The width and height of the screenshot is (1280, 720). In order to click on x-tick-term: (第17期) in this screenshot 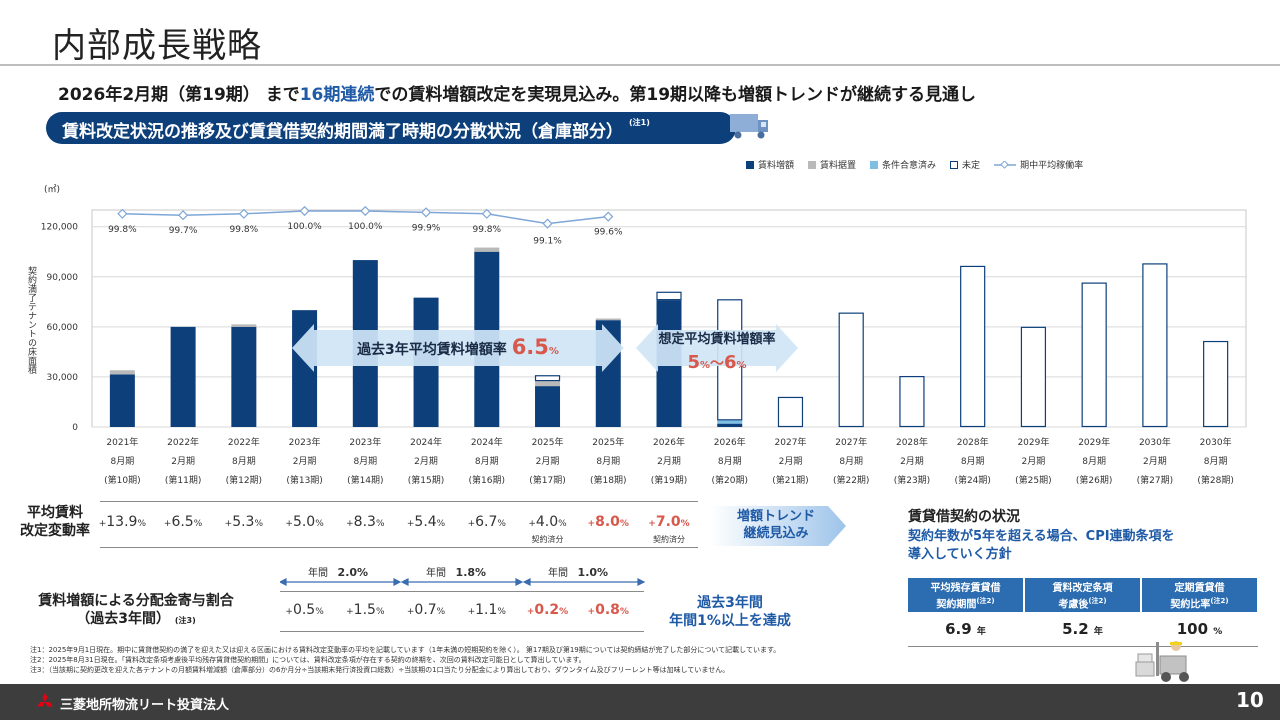, I will do `click(547, 480)`.